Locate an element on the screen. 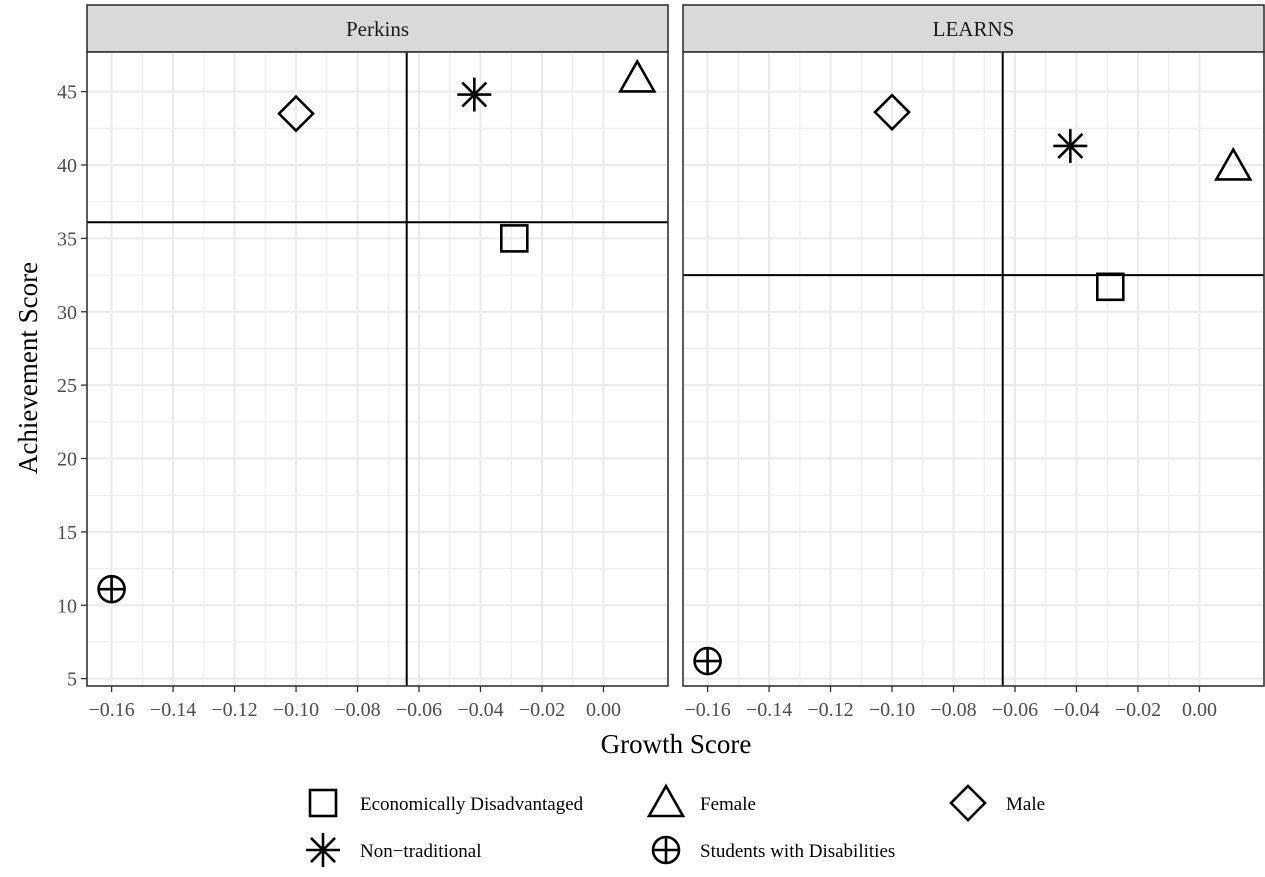 The width and height of the screenshot is (1265, 877). legend-label: Female is located at coordinates (728, 804).